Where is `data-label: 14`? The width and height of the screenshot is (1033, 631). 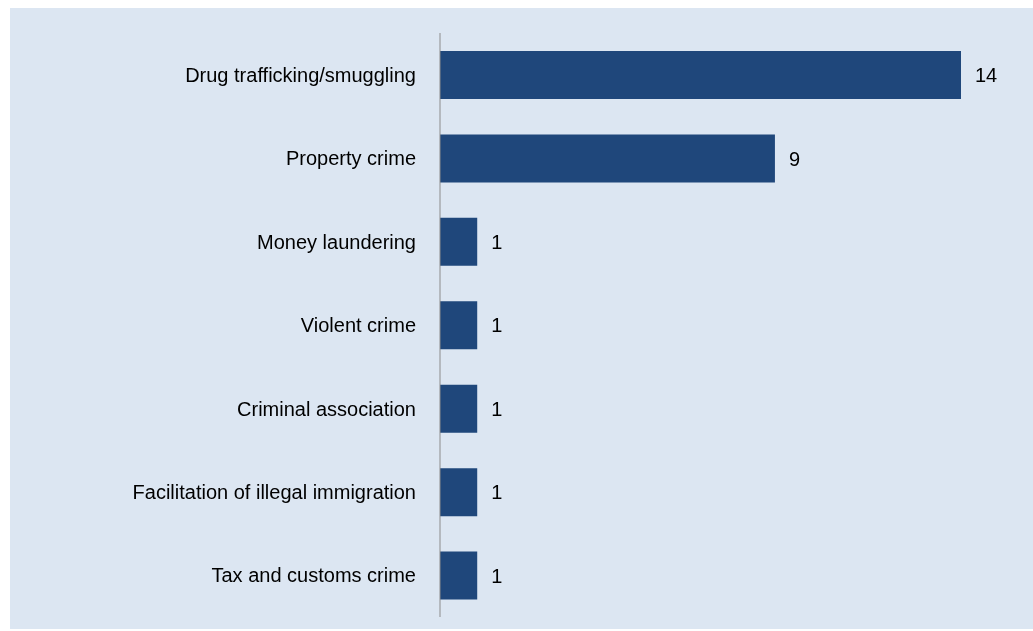 data-label: 14 is located at coordinates (986, 75).